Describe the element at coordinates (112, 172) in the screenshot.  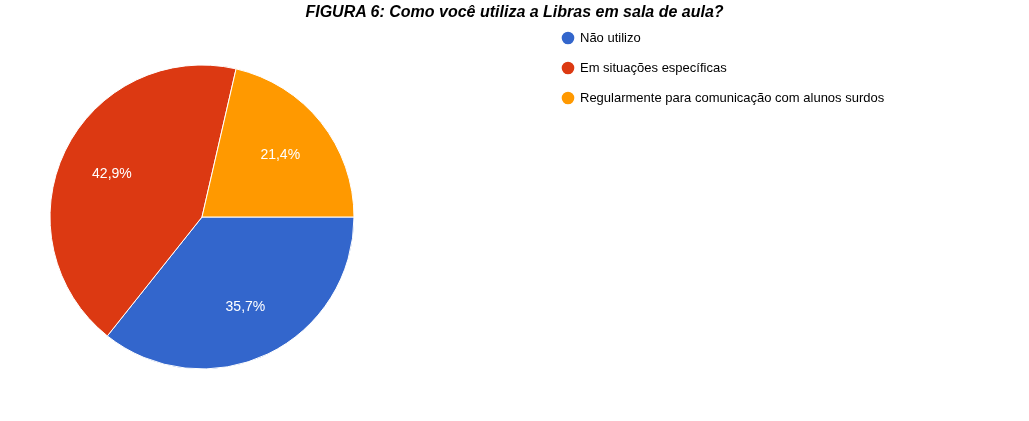
I see `data-label: 42,9%` at that location.